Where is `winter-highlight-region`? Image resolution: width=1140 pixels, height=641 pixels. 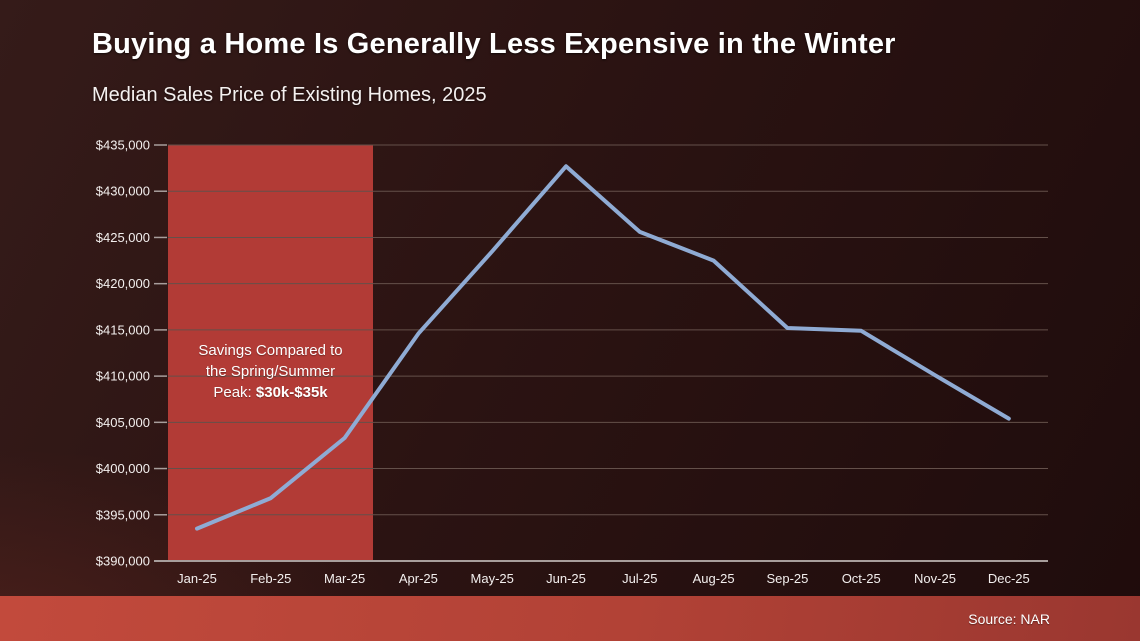 winter-highlight-region is located at coordinates (270, 353).